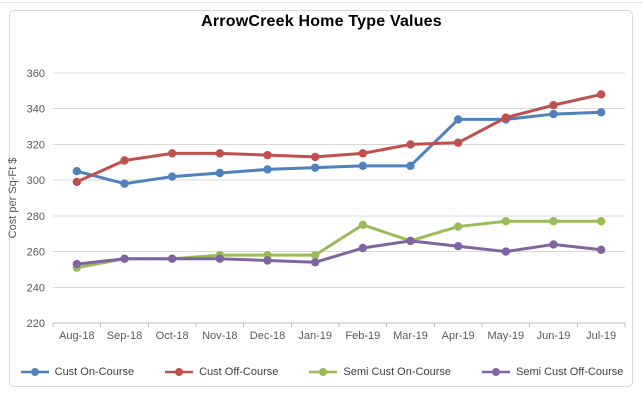 The height and width of the screenshot is (402, 643). I want to click on y-tick-label: 240, so click(36, 288).